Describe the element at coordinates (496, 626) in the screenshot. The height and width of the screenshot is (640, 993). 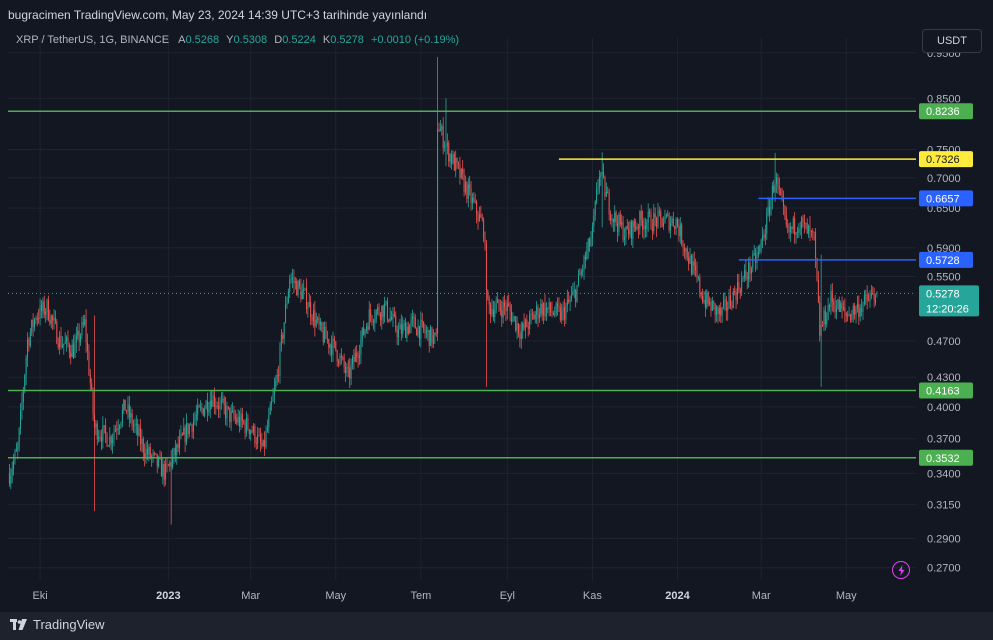
I see `footer-bar` at that location.